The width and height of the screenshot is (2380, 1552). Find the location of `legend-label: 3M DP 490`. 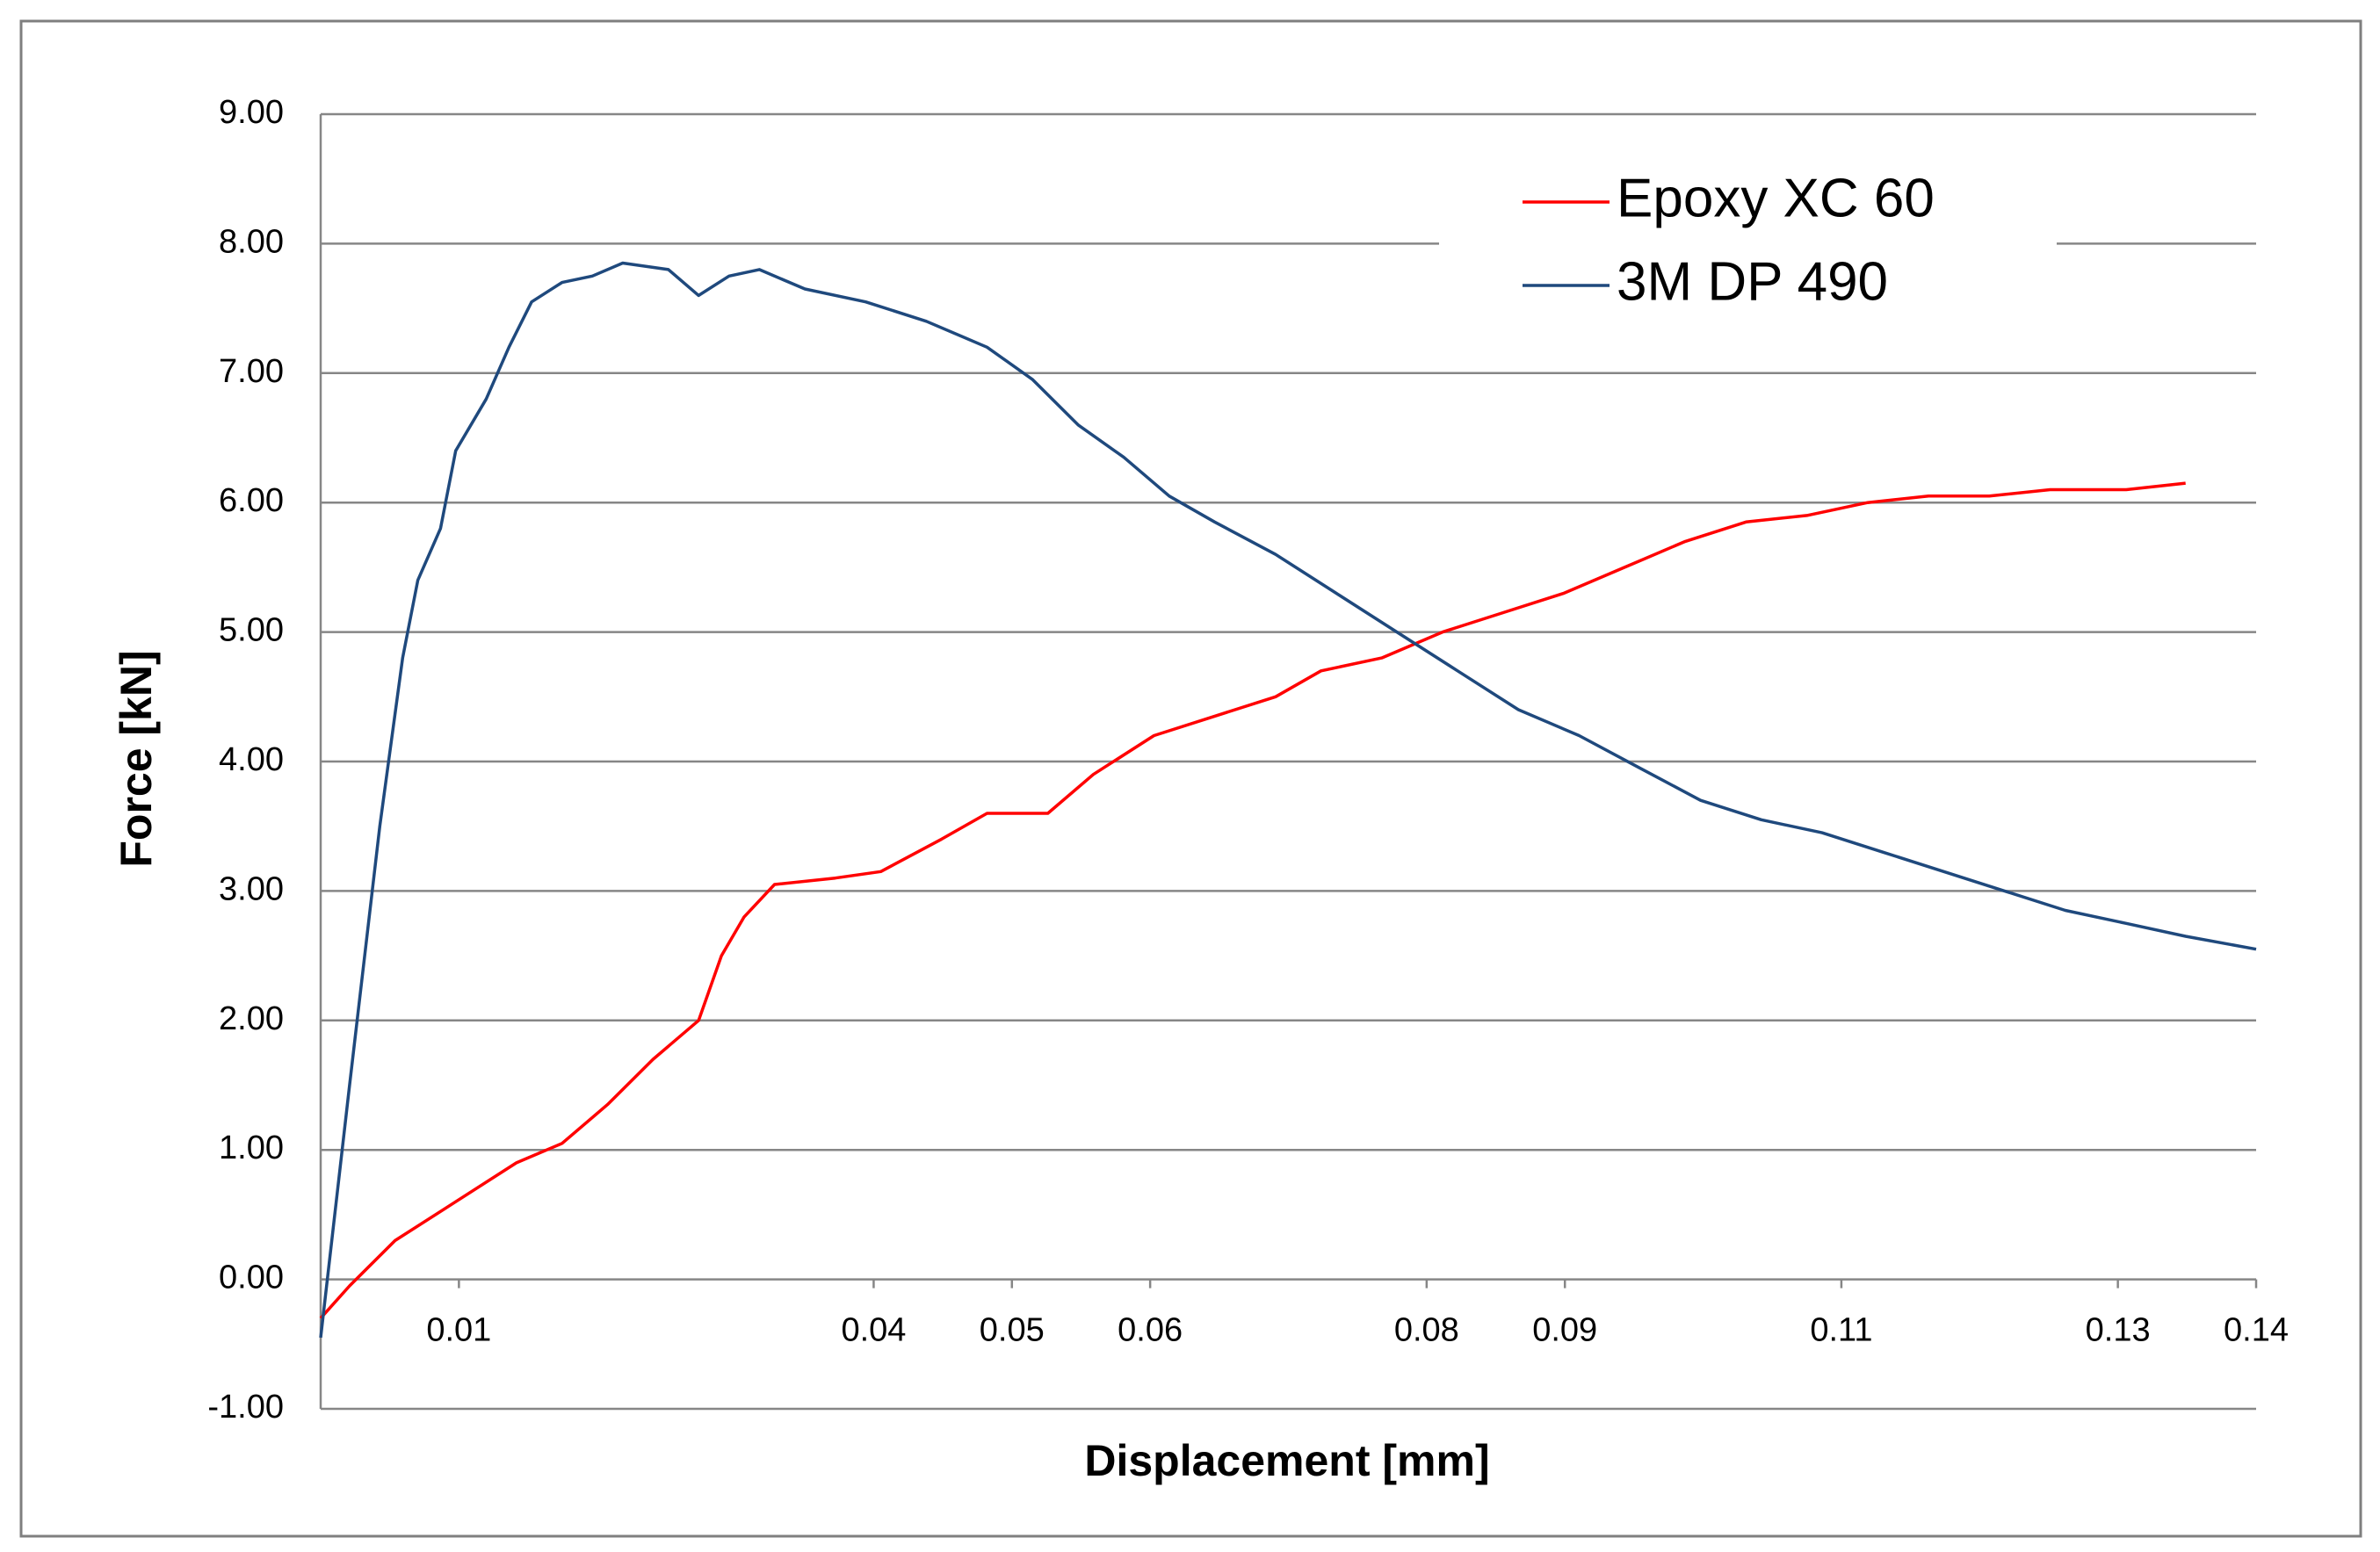

legend-label: 3M DP 490 is located at coordinates (1752, 281).